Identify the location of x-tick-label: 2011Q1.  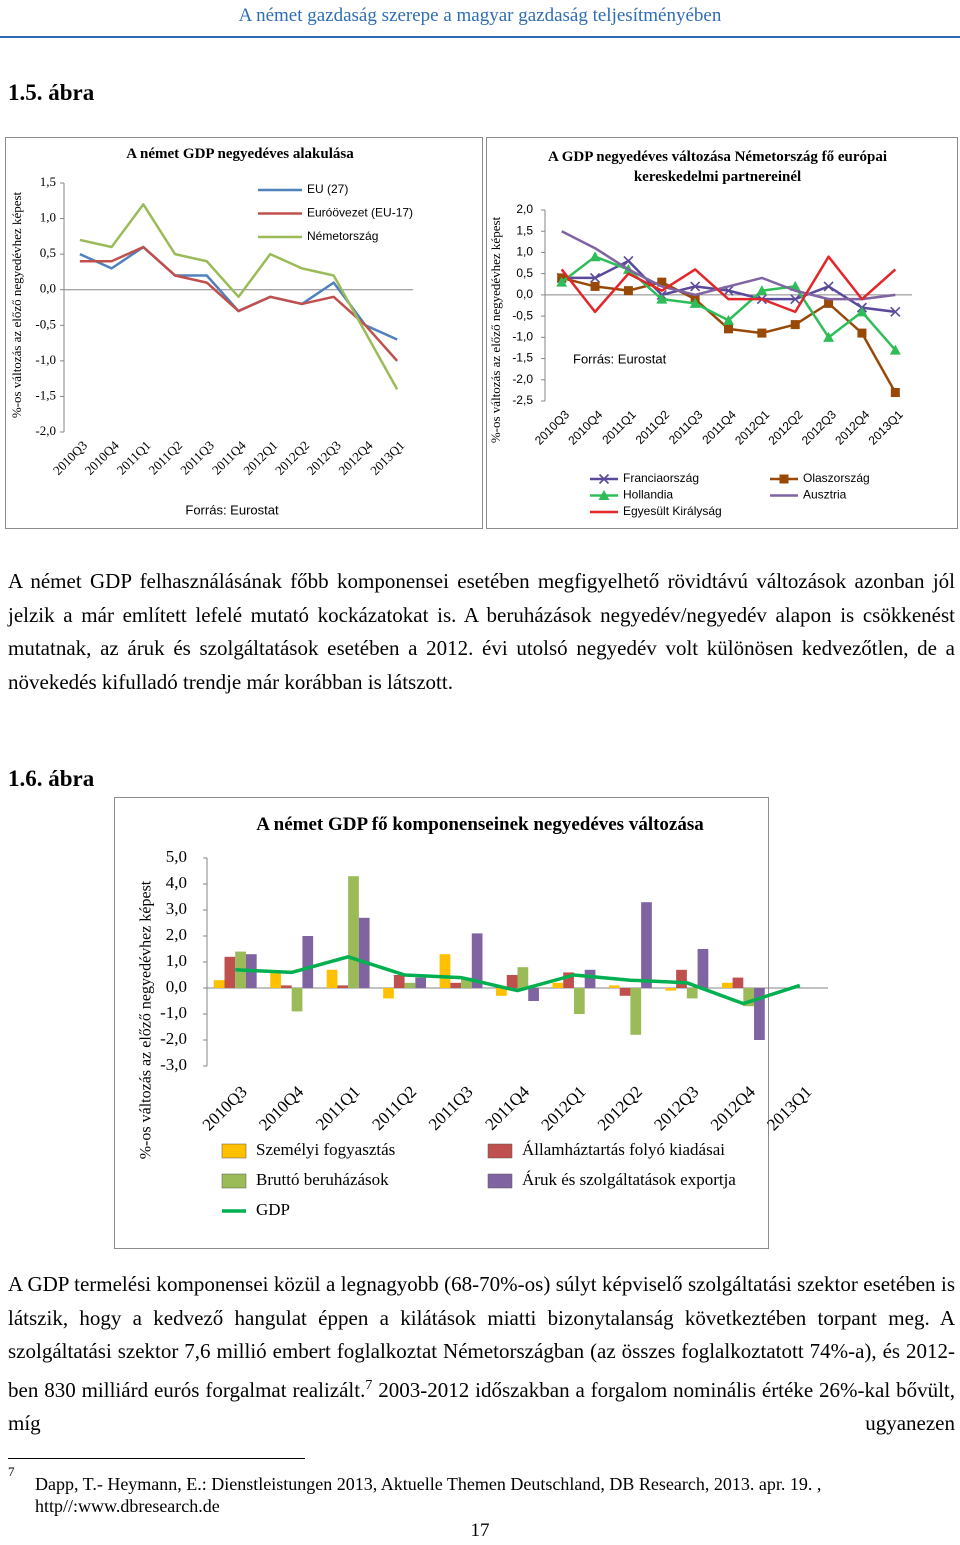
(134, 458).